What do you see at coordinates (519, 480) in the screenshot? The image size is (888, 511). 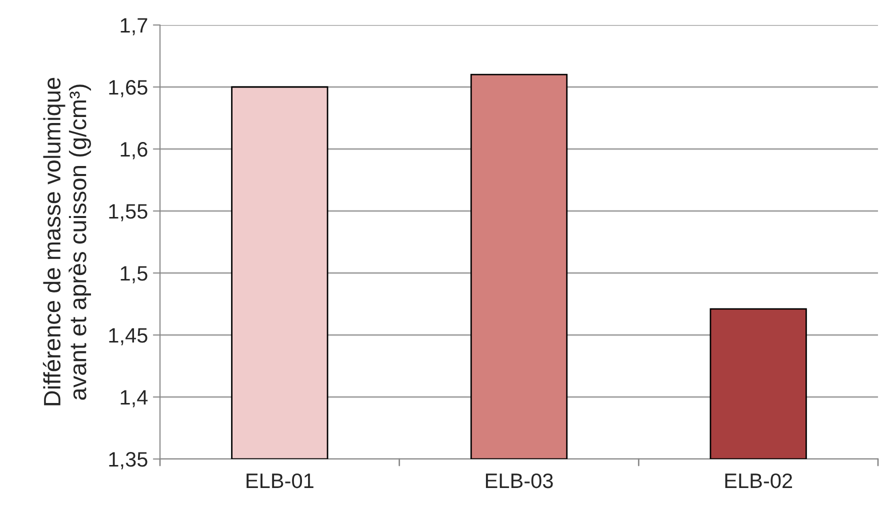 I see `x-tick-label: ELB-03` at bounding box center [519, 480].